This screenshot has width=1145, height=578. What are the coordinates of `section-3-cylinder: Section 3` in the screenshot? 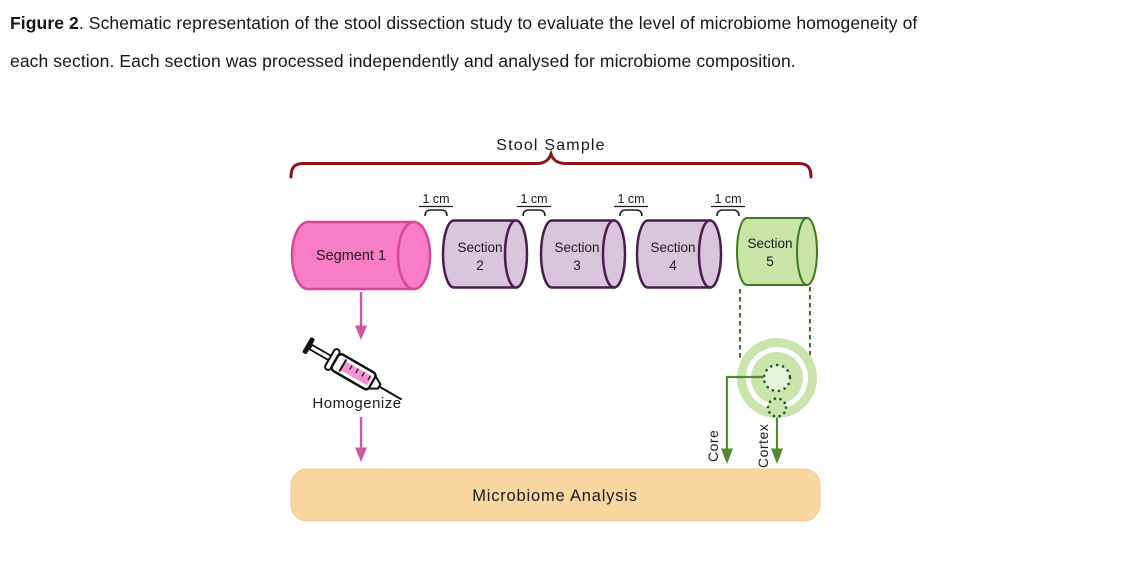 It's located at (583, 254).